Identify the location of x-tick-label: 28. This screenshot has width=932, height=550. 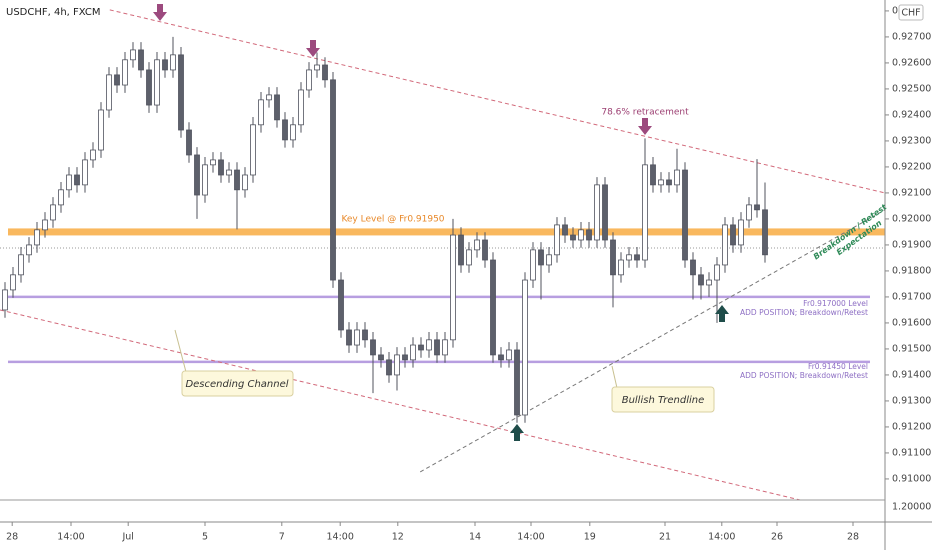
(853, 537).